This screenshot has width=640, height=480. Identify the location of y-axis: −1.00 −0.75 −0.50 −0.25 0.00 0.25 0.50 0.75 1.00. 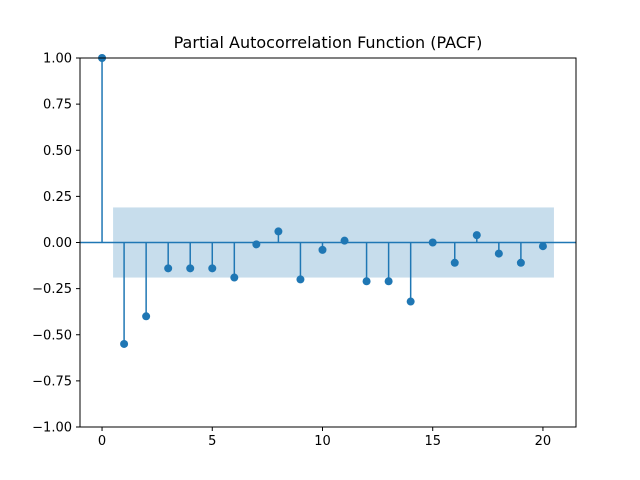
(56, 244).